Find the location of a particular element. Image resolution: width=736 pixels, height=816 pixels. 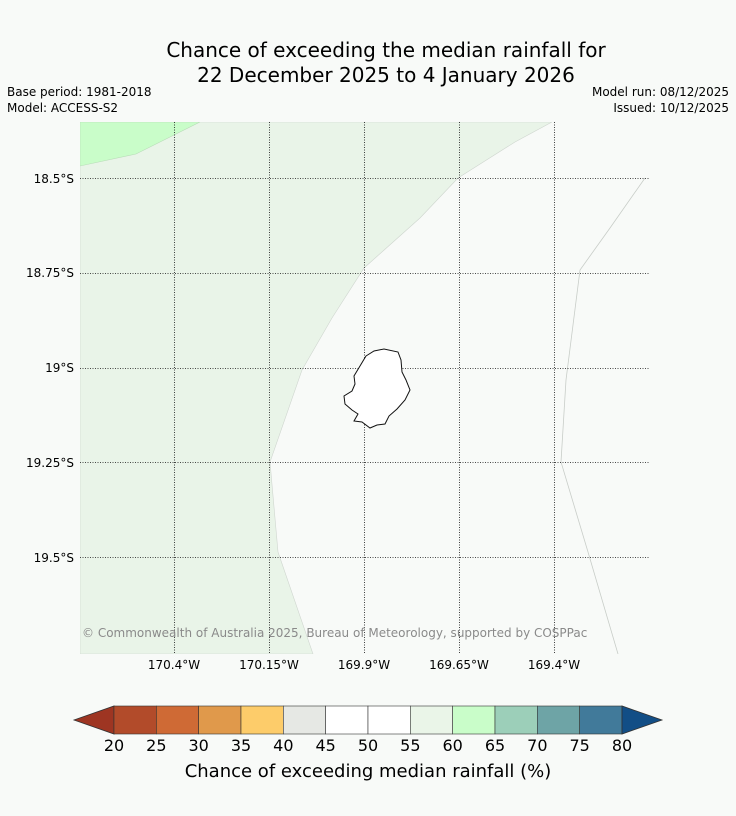

colorbar-tick-label: 45 is located at coordinates (325, 745).